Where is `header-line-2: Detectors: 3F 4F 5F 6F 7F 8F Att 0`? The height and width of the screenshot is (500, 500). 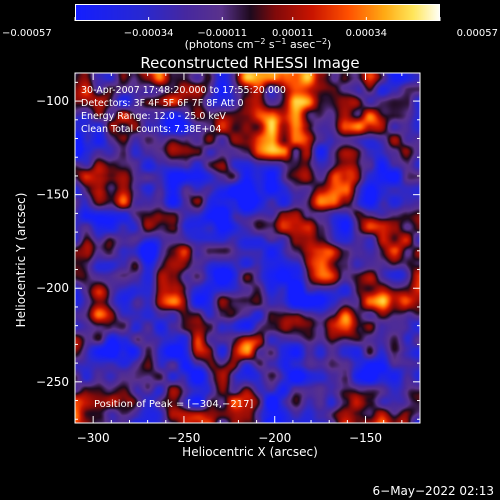
header-line-2: Detectors: 3F 4F 5F 6F 7F 8F Att 0 is located at coordinates (162, 103).